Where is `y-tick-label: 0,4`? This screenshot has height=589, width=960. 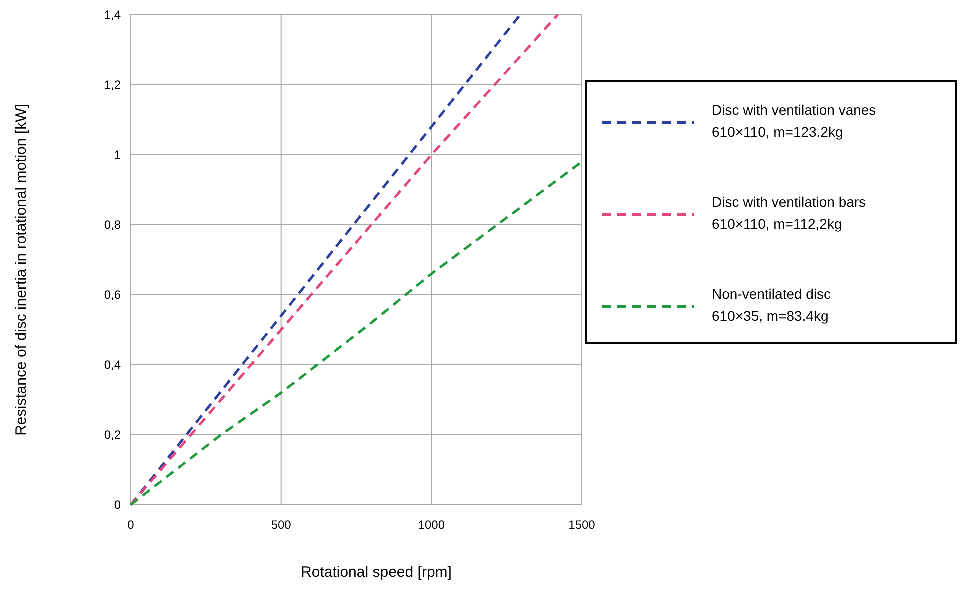 y-tick-label: 0,4 is located at coordinates (113, 365).